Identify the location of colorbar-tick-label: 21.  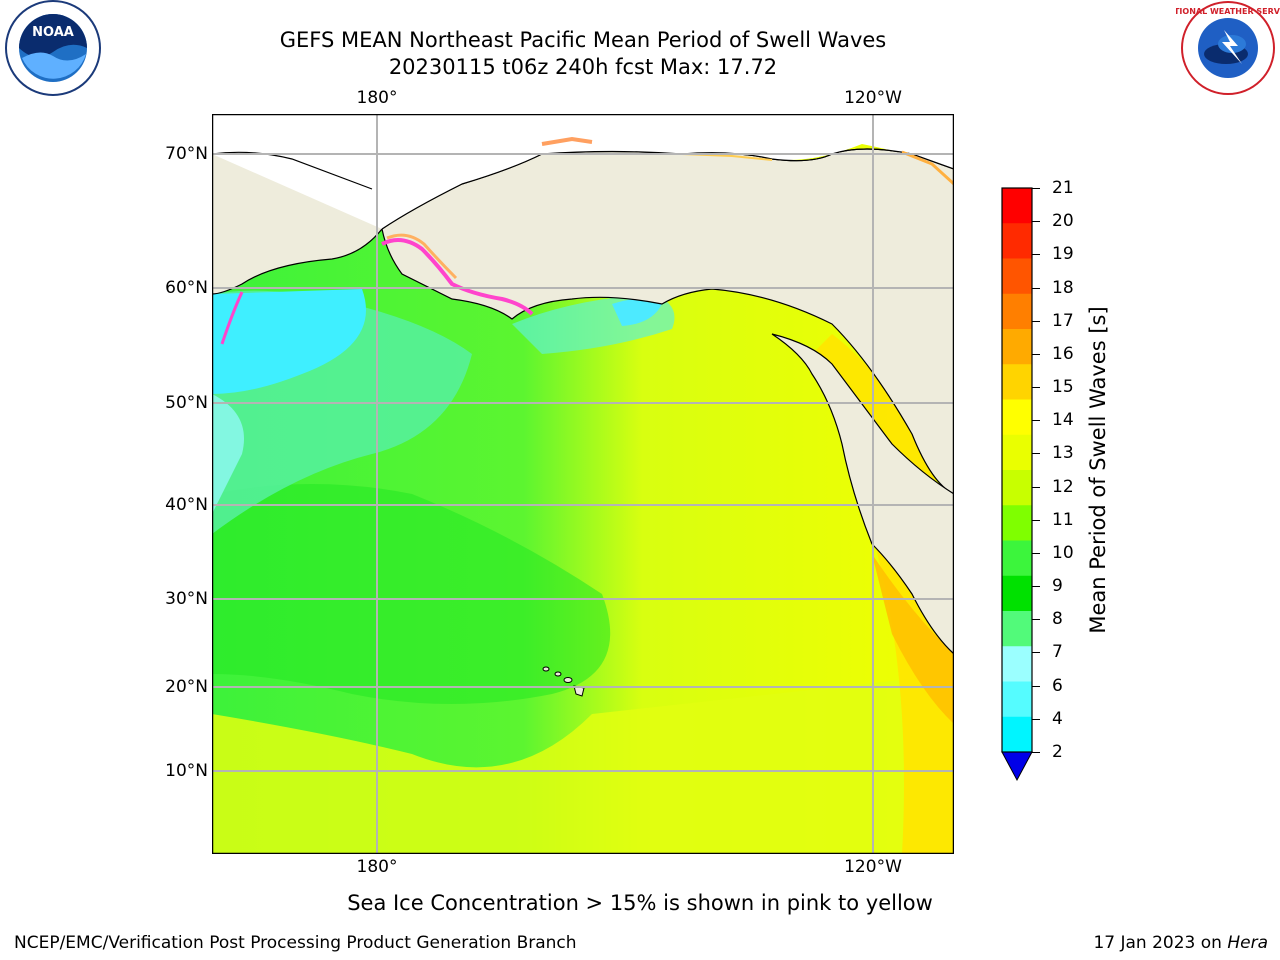
(1063, 188).